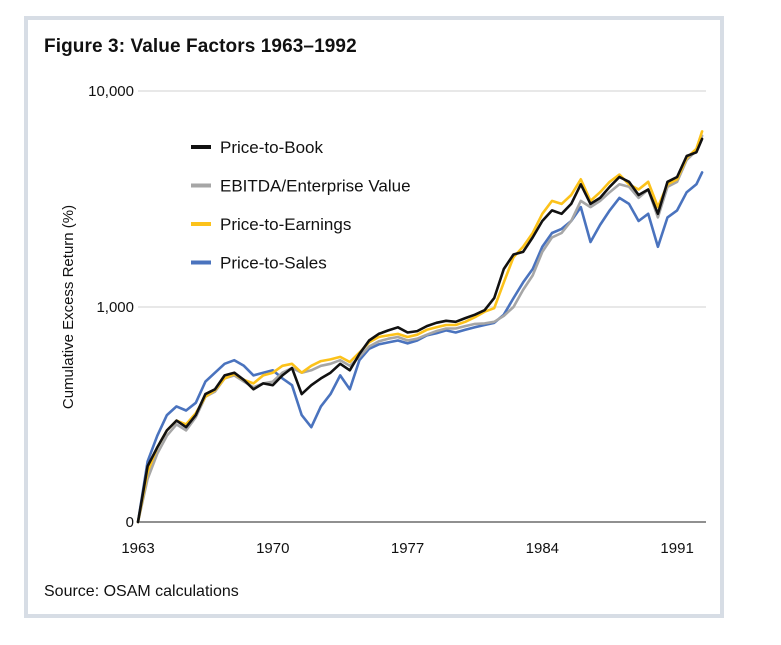  Describe the element at coordinates (542, 548) in the screenshot. I see `x-tick-label: 1984` at that location.